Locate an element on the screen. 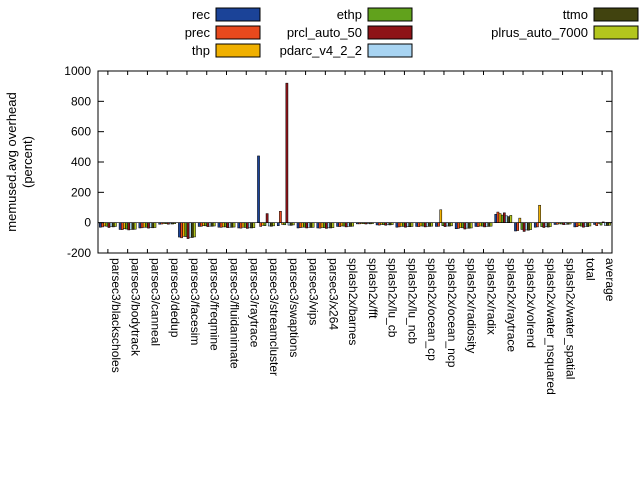  x-tick-label: splash2x/water_spatial is located at coordinates (571, 318).